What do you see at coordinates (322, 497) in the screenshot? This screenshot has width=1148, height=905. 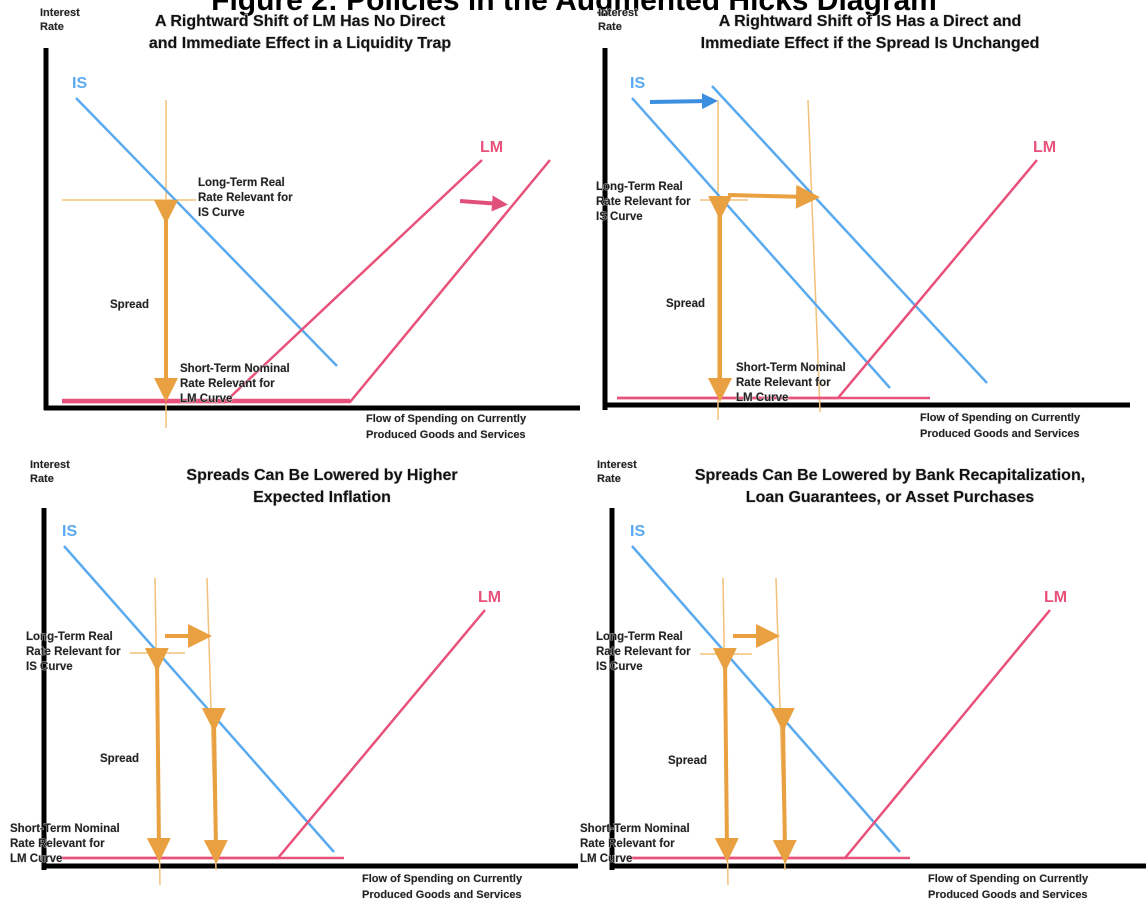 I see `panel-title-line-2: Expected Inflation` at bounding box center [322, 497].